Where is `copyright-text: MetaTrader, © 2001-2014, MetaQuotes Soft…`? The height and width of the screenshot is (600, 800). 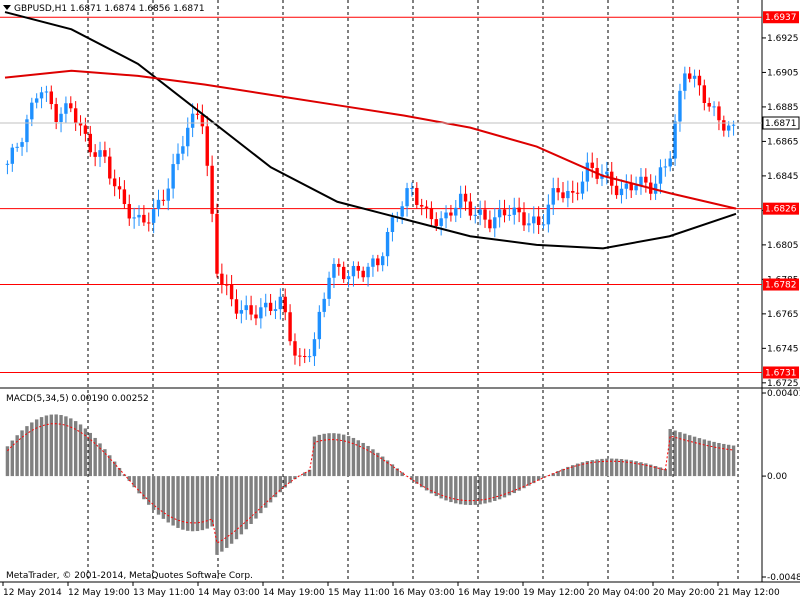 copyright-text: MetaTrader, © 2001-2014, MetaQuotes Soft… is located at coordinates (129, 576).